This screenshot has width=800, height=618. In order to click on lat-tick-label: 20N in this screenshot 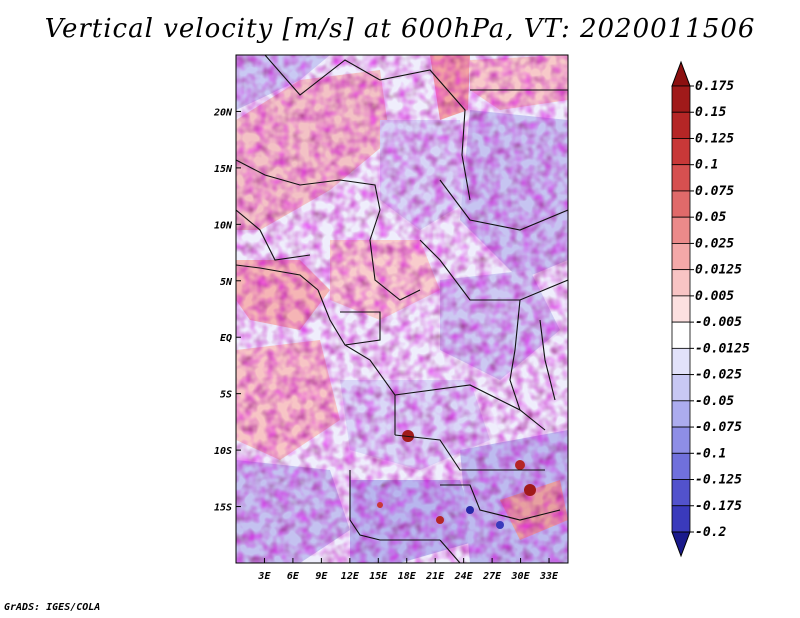, I will do `click(223, 112)`.